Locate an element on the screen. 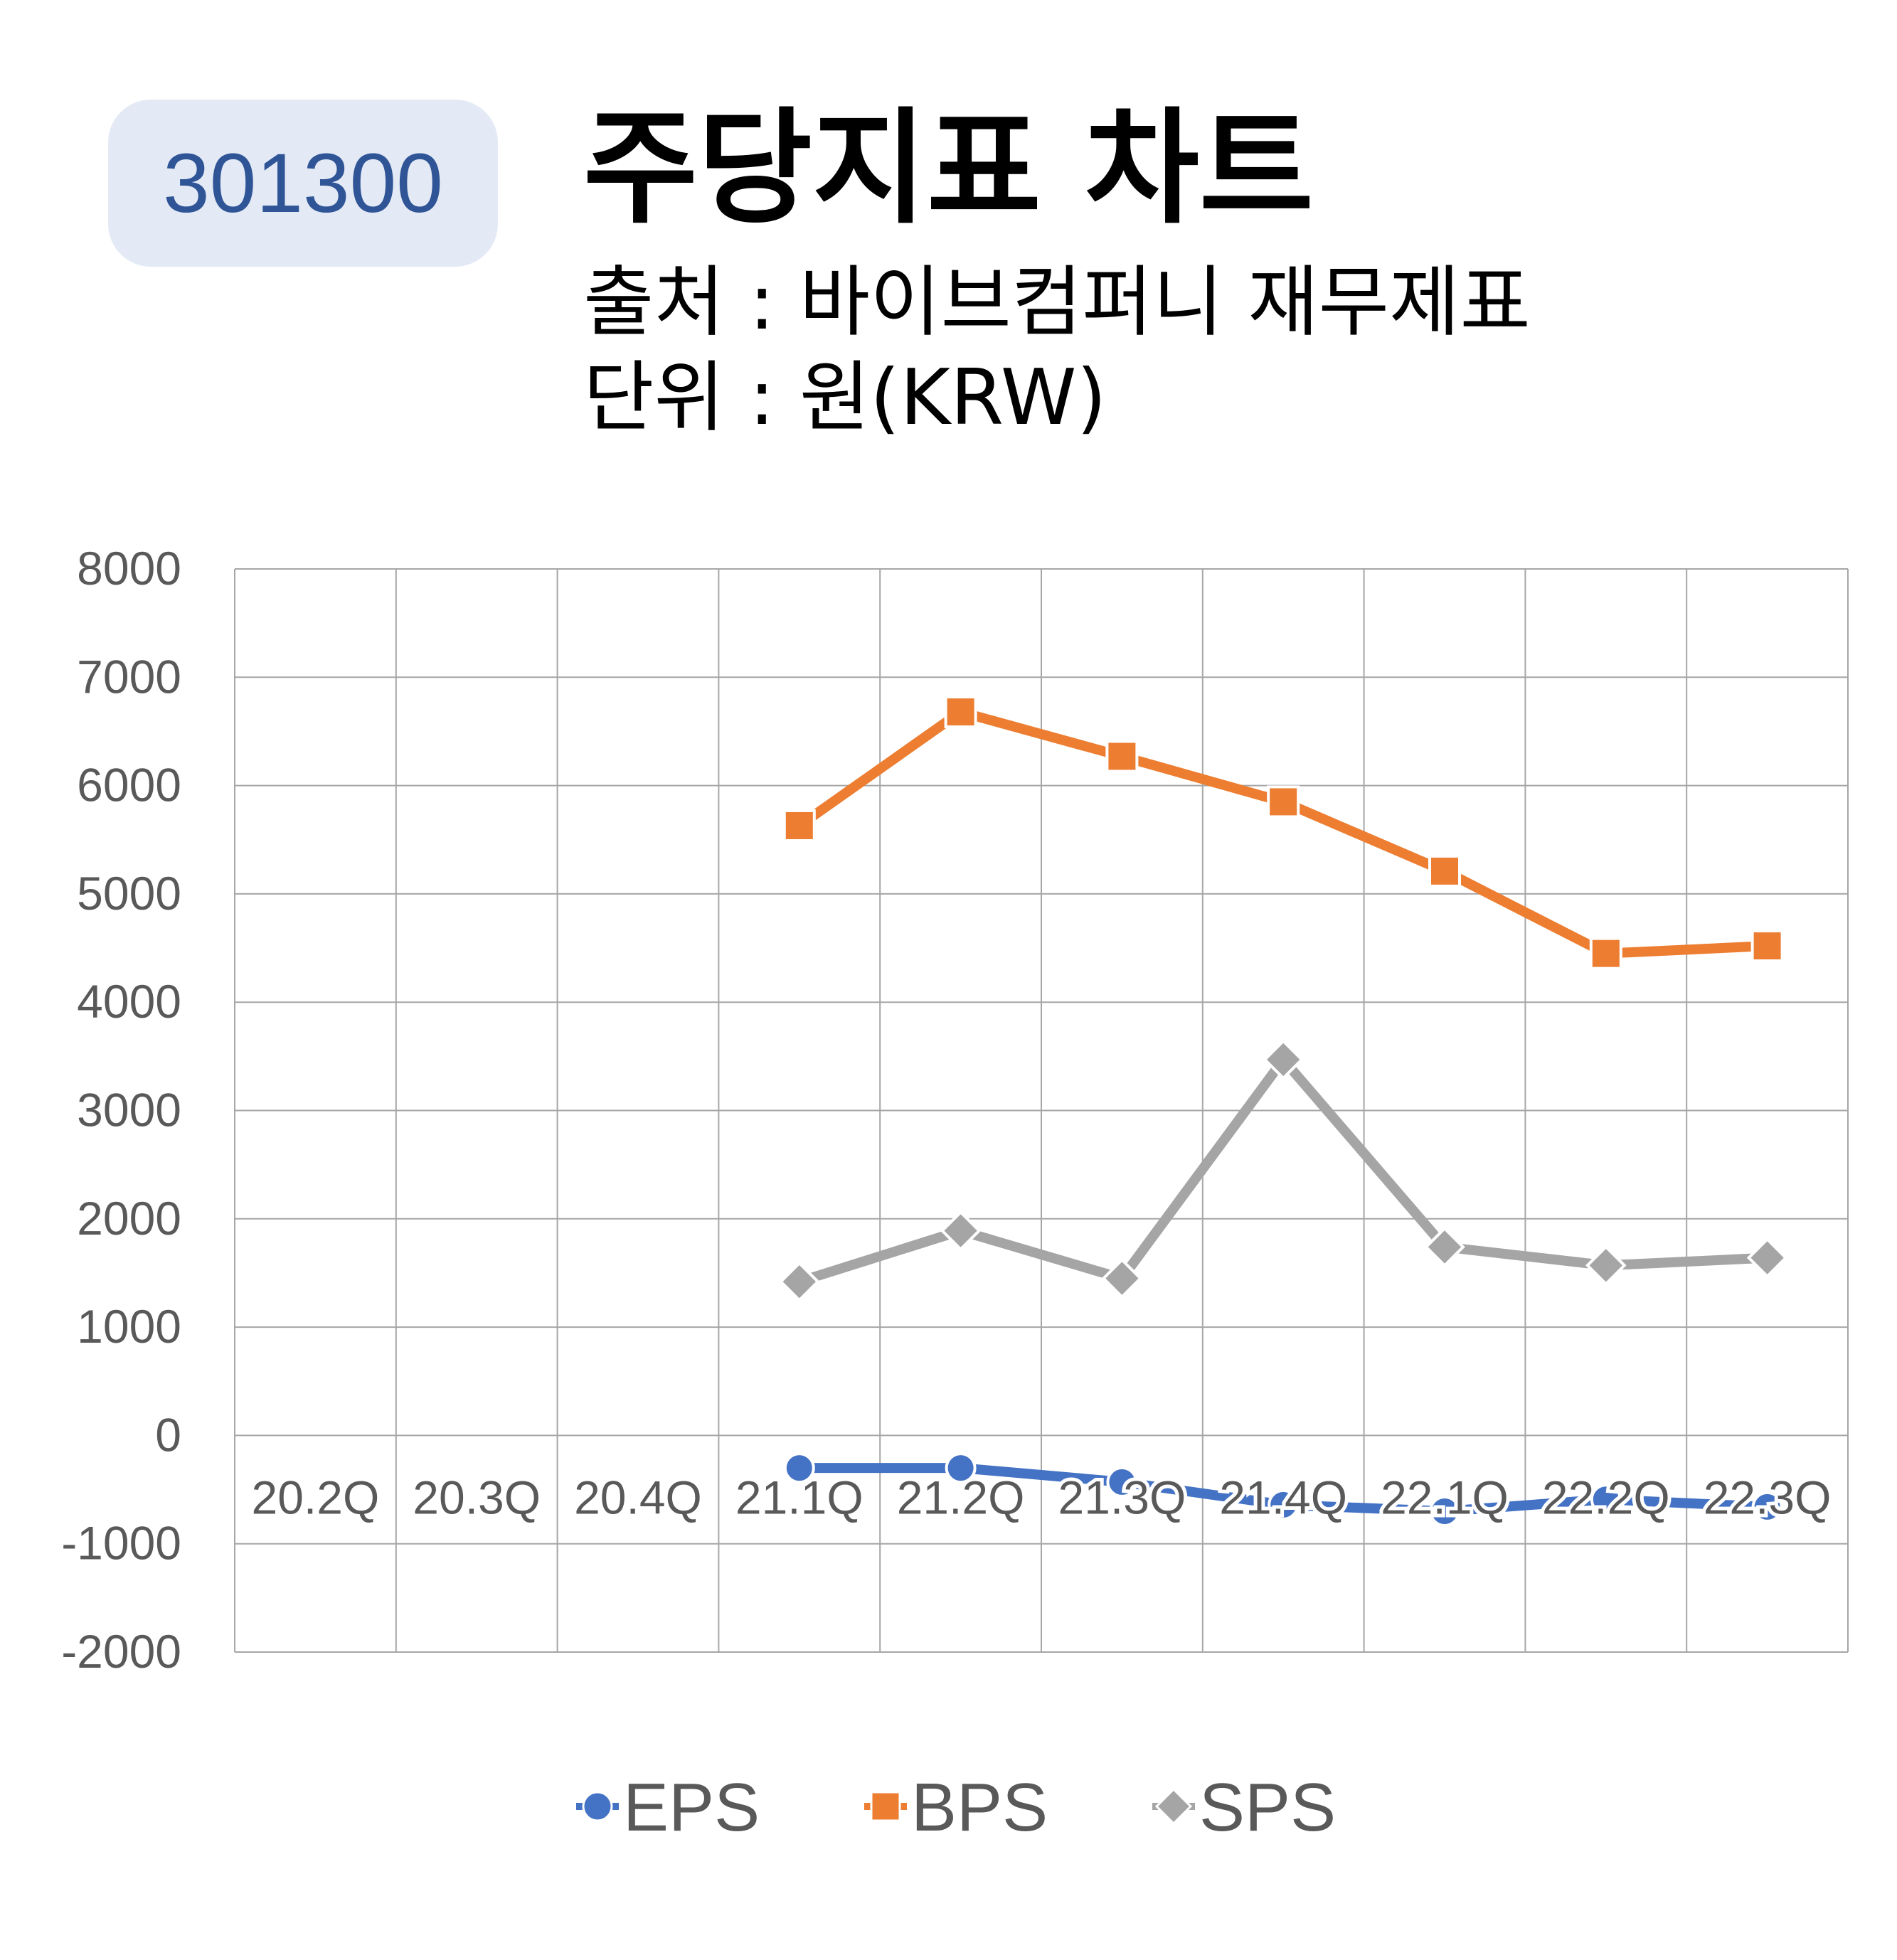 Image resolution: width=1897 pixels, height=1960 pixels. x-tick-label: 21.2Q is located at coordinates (961, 1497).